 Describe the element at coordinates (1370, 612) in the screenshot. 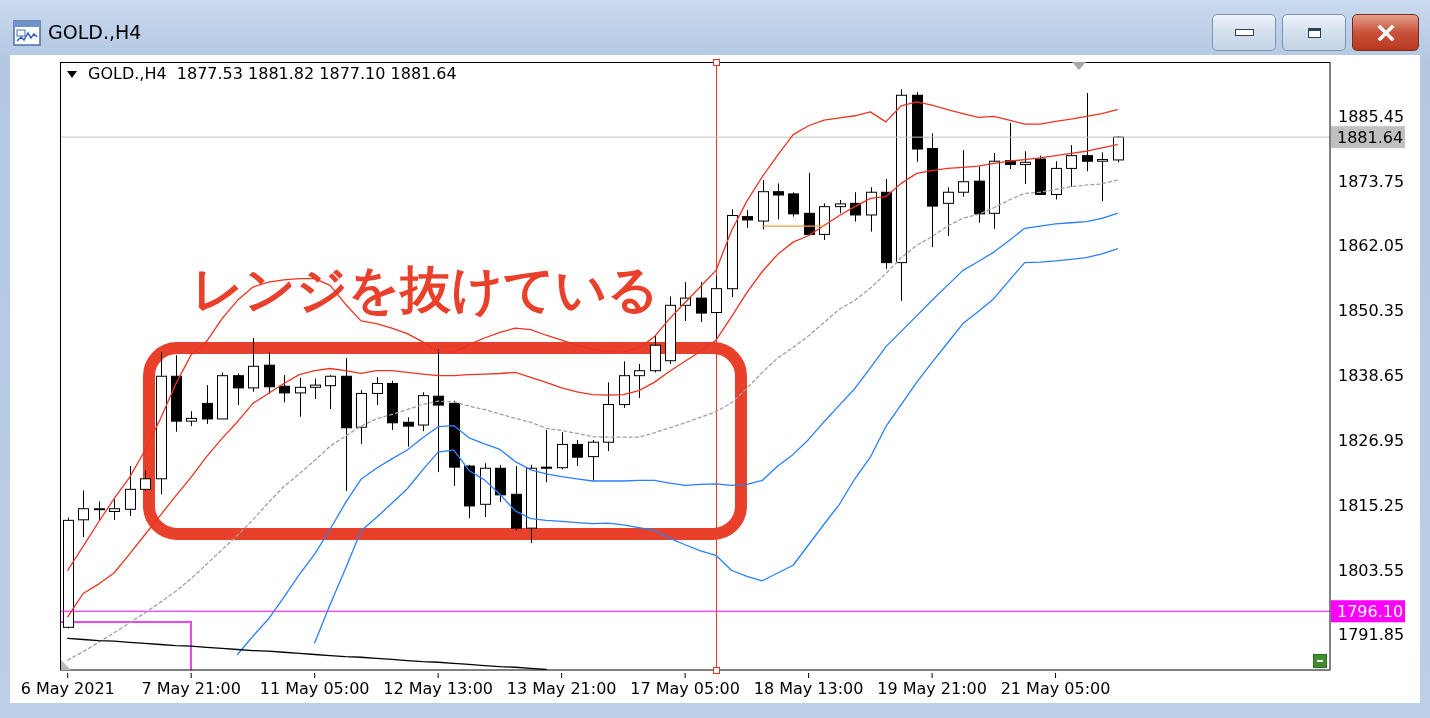

I see `ref-line-label: 1796.10` at that location.